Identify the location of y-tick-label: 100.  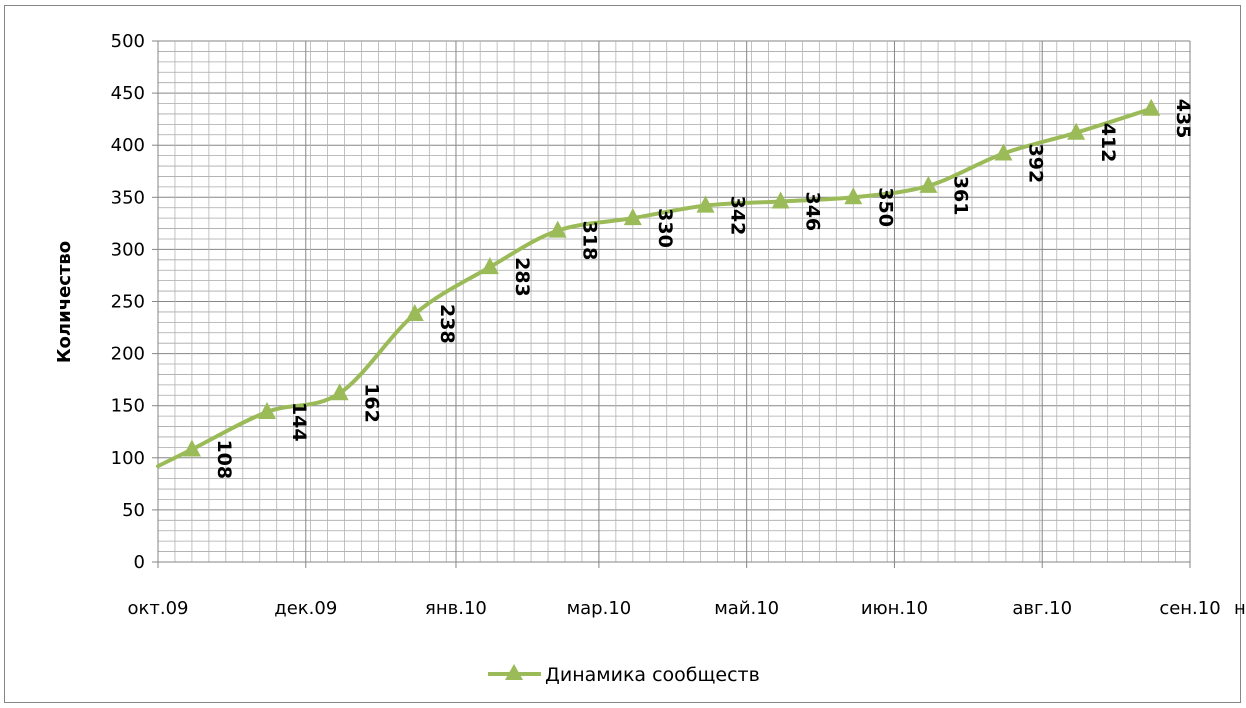
(128, 458).